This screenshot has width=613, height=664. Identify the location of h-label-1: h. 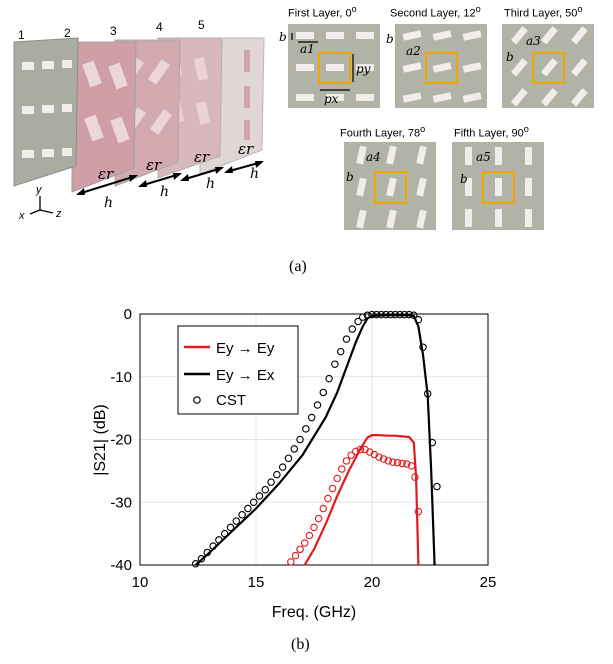
(109, 203).